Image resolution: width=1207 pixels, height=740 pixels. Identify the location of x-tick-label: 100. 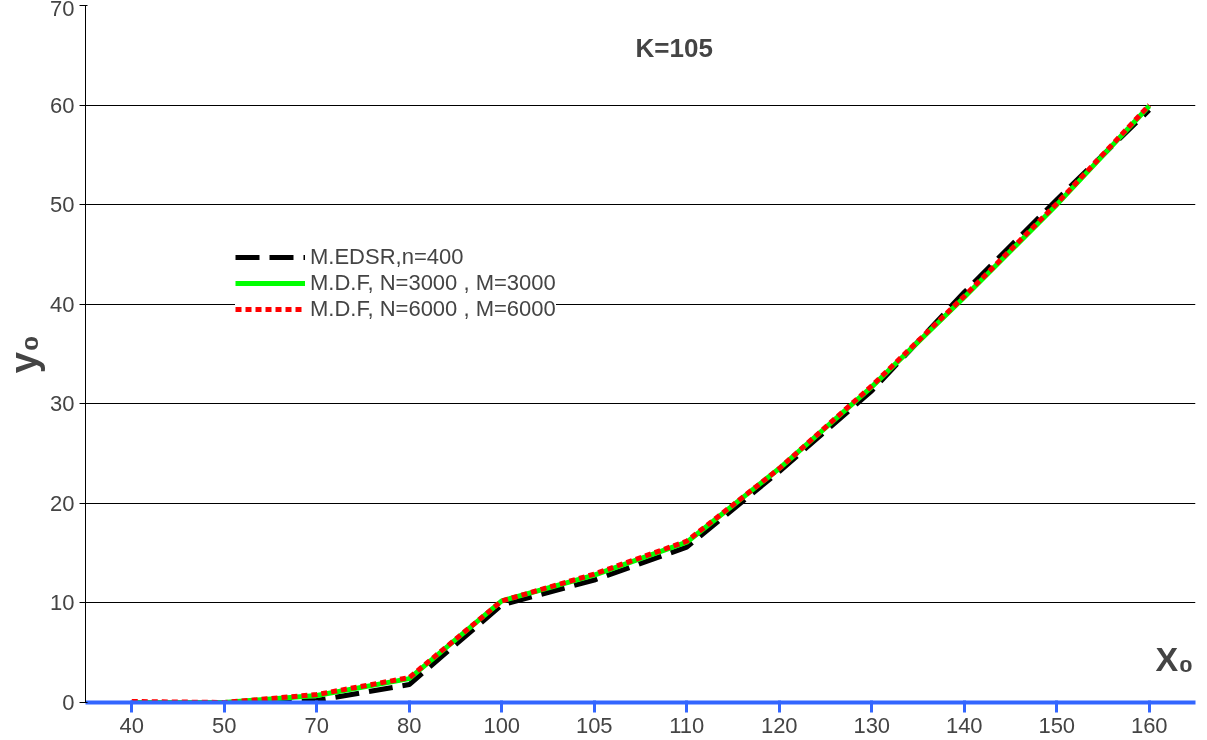
(502, 725).